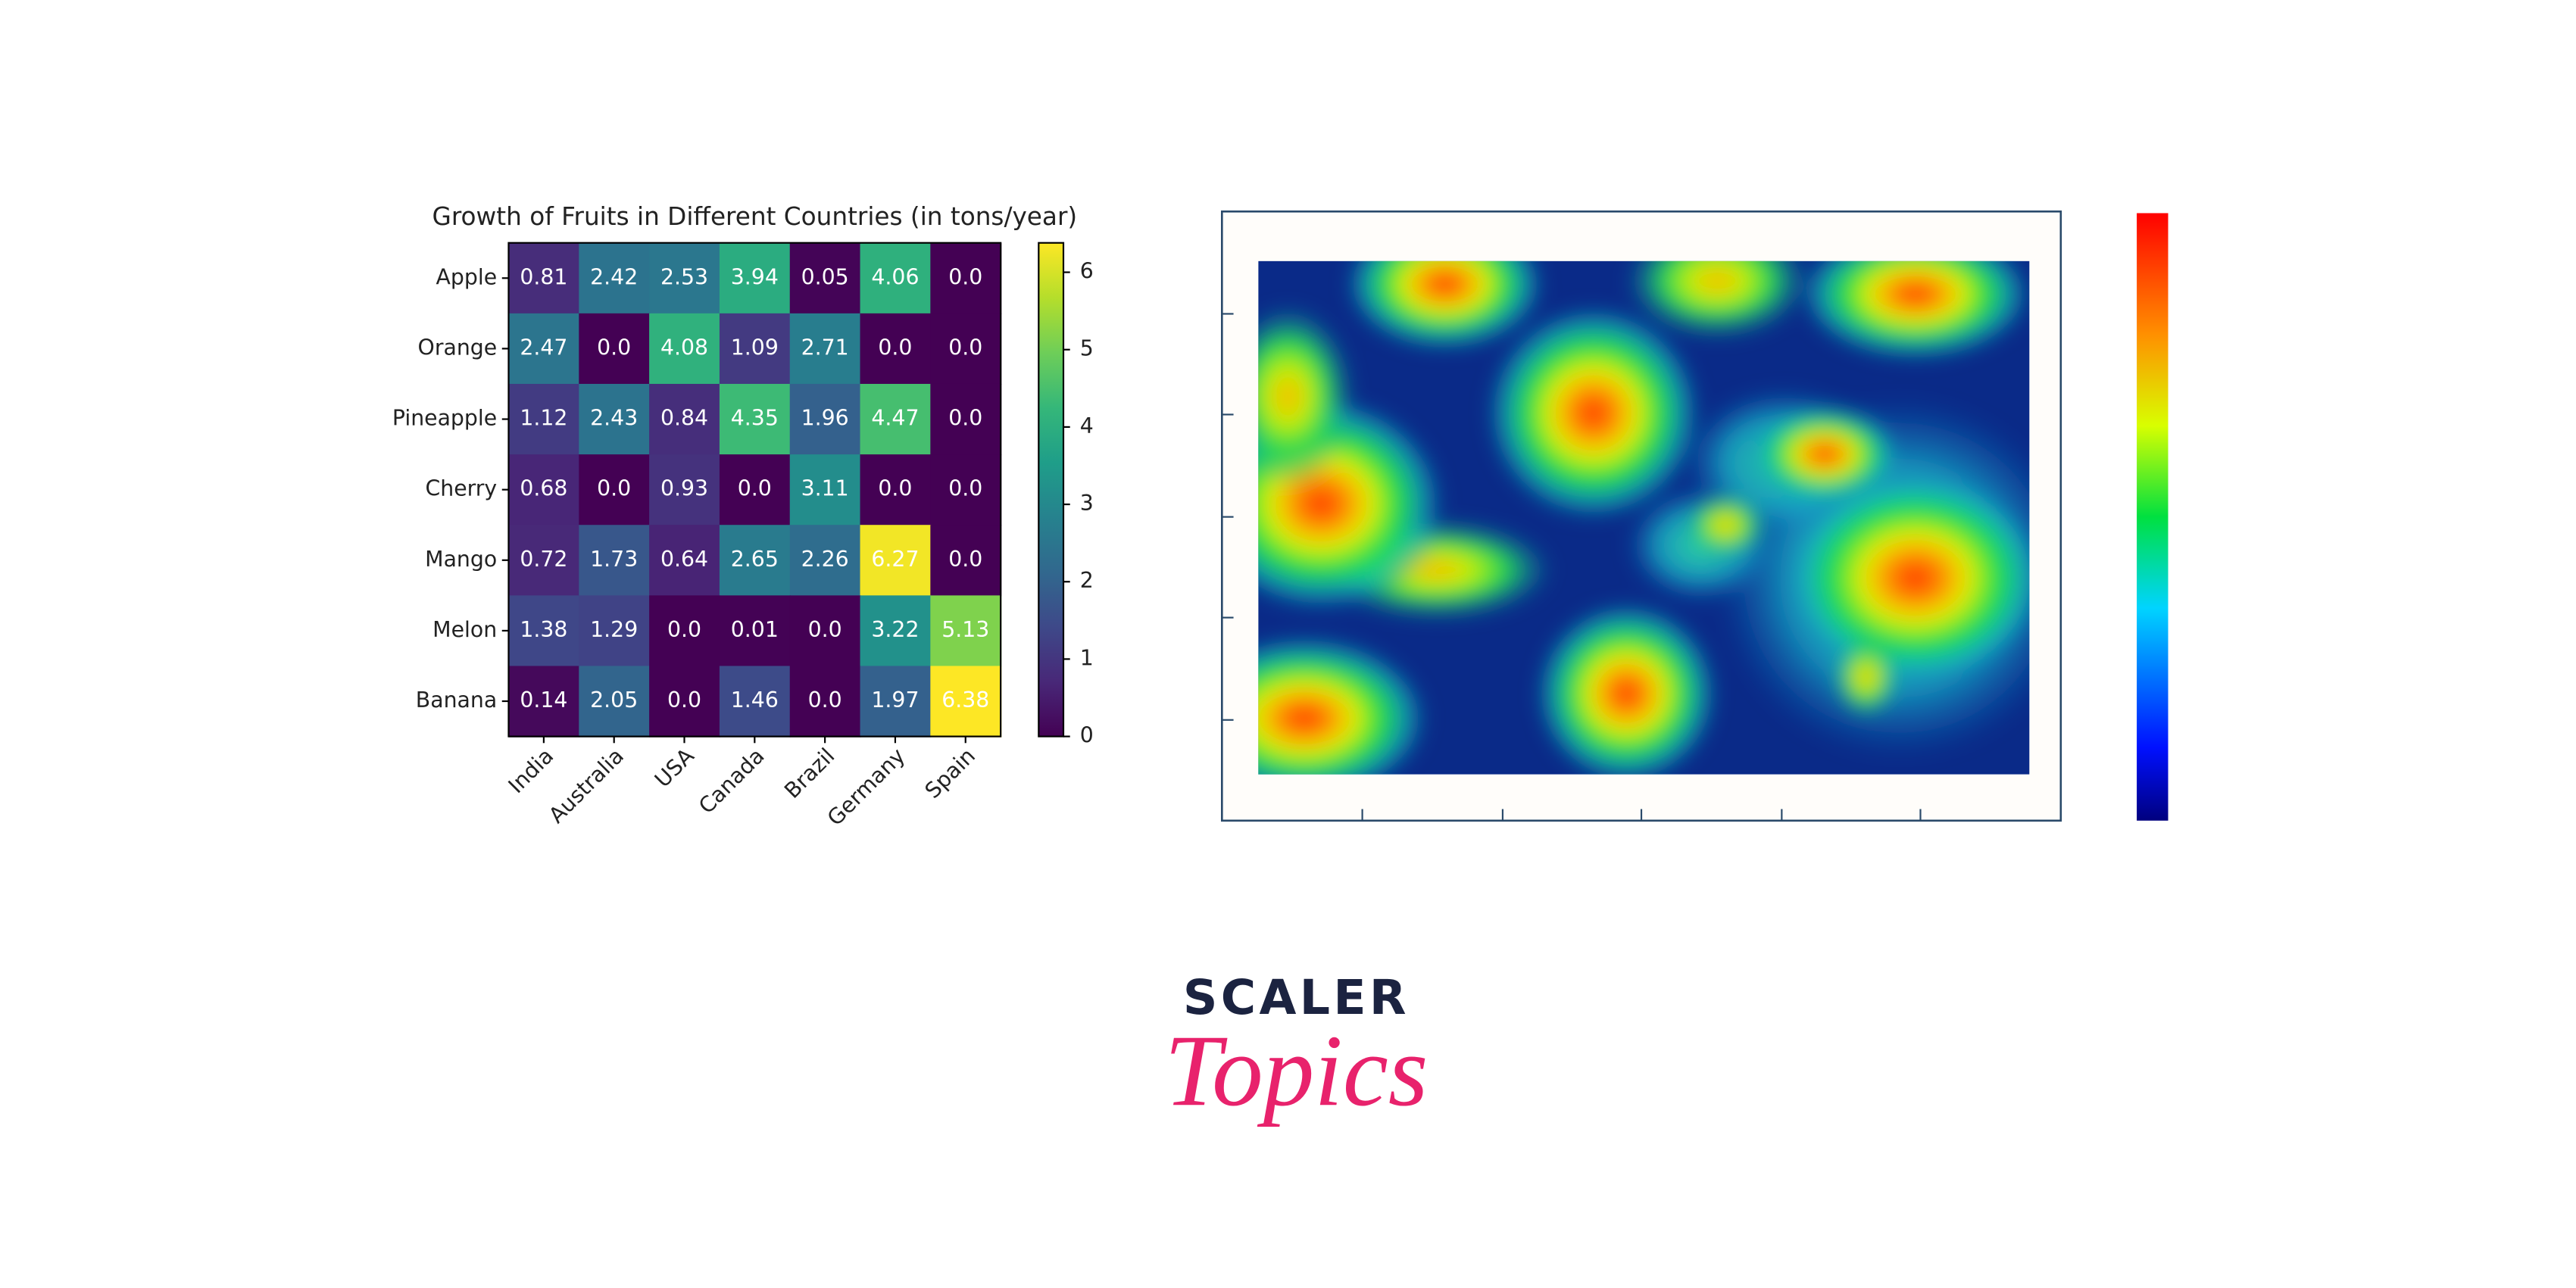 Image resolution: width=2576 pixels, height=1288 pixels. I want to click on cell-label: 3.94, so click(755, 276).